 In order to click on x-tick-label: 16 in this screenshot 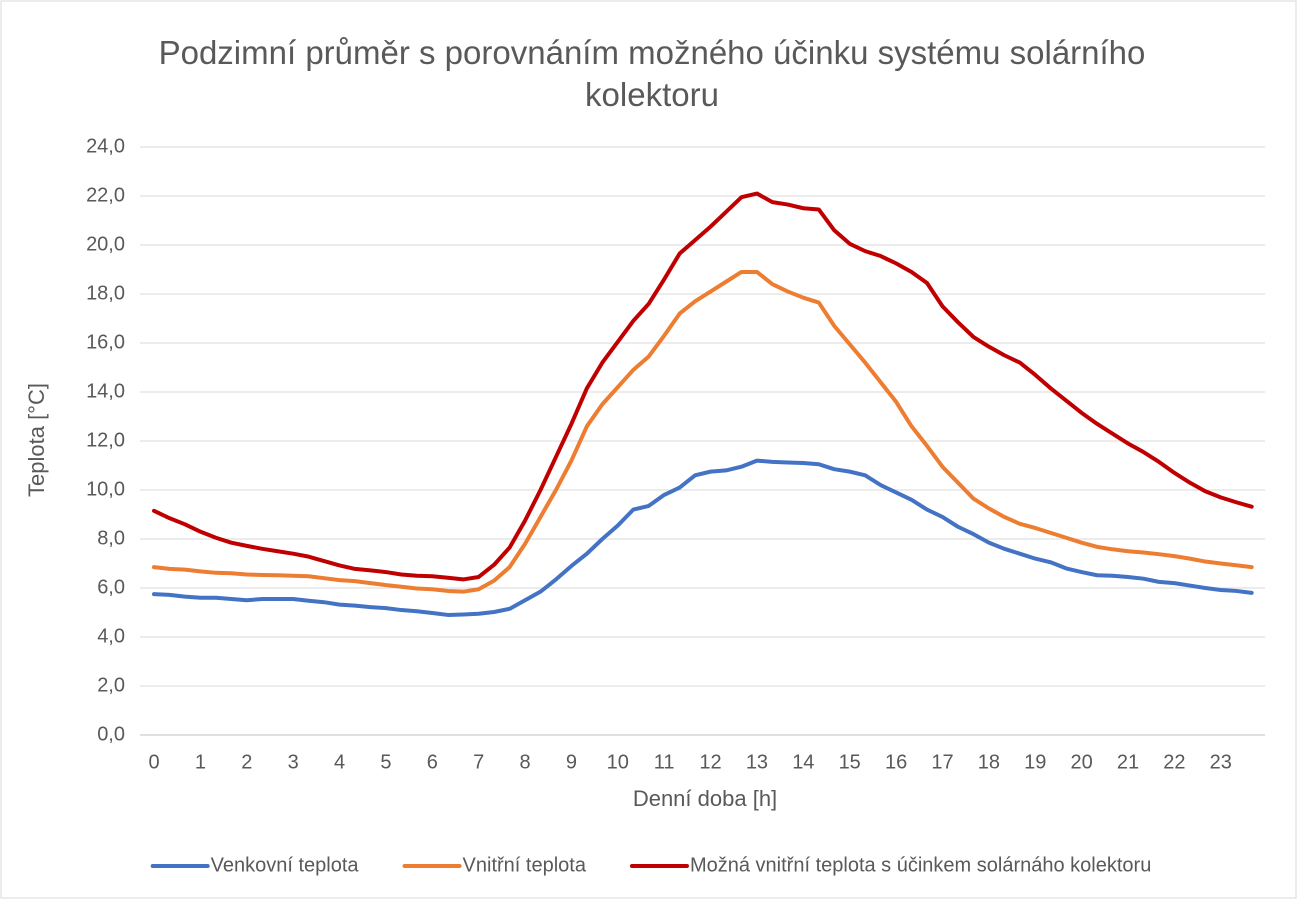, I will do `click(896, 762)`.